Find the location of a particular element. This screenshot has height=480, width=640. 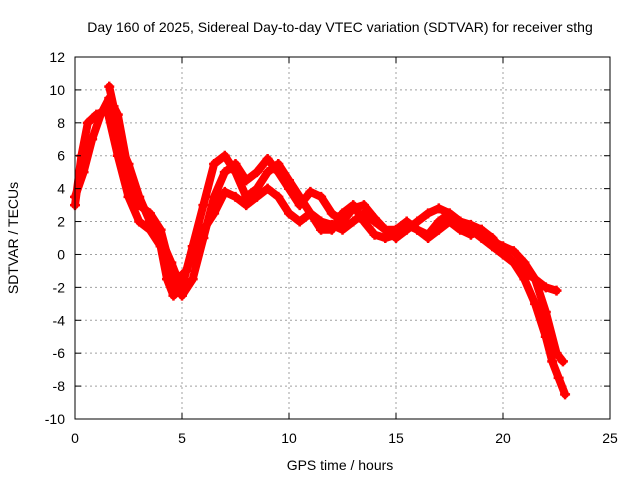

x-tick-label: 25 is located at coordinates (610, 438).